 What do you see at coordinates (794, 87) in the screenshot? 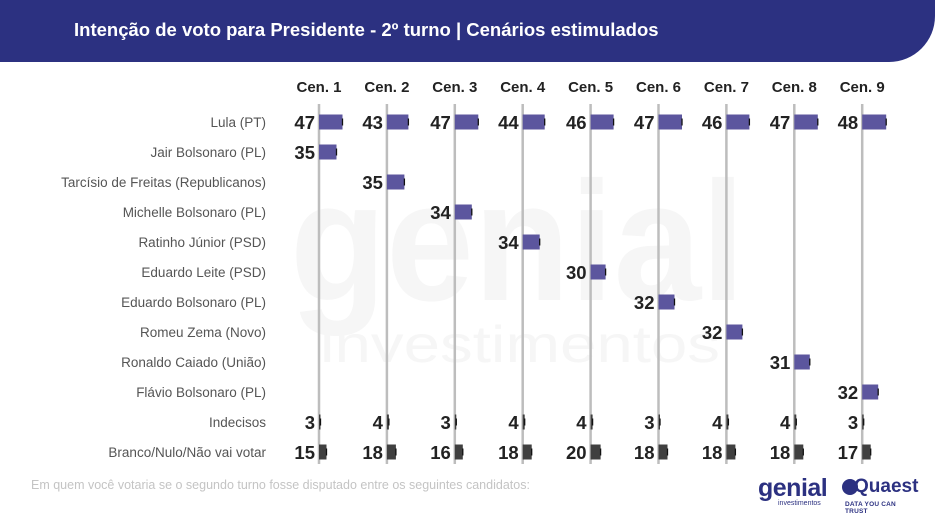
I see `scenario-header: Cen. 8` at bounding box center [794, 87].